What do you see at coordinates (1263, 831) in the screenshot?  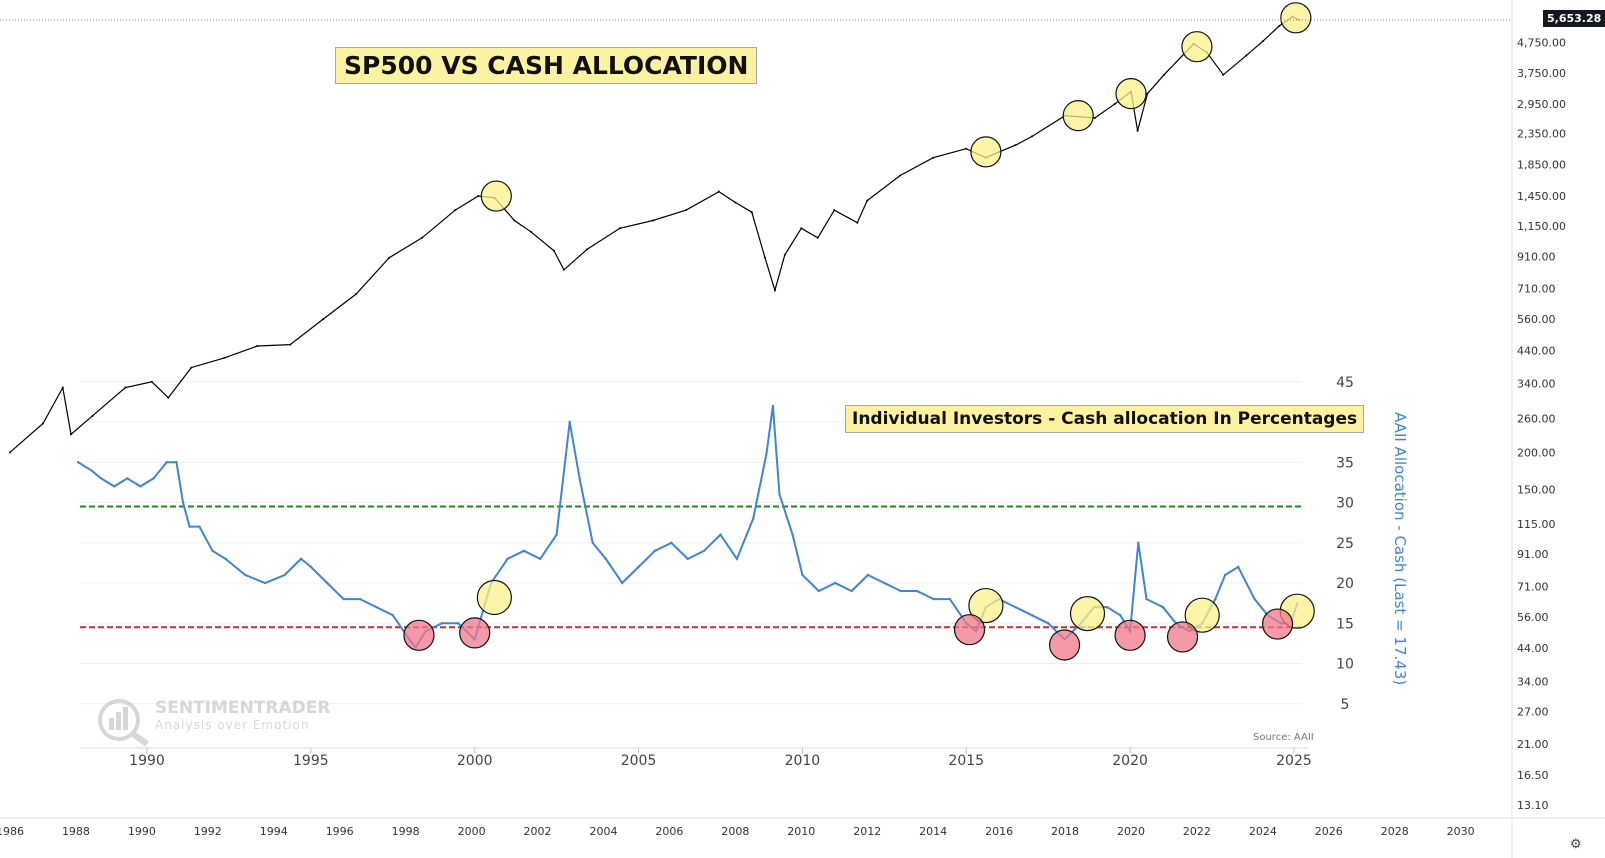 I see `year-tick-label: 2024` at bounding box center [1263, 831].